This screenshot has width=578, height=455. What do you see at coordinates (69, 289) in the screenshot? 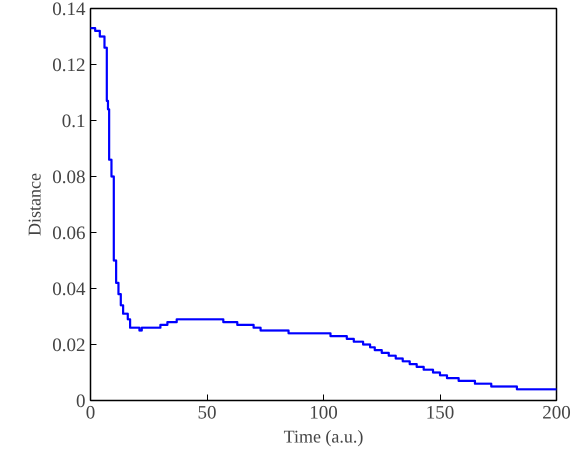
I see `y-tick-label: 0.04` at bounding box center [69, 289].